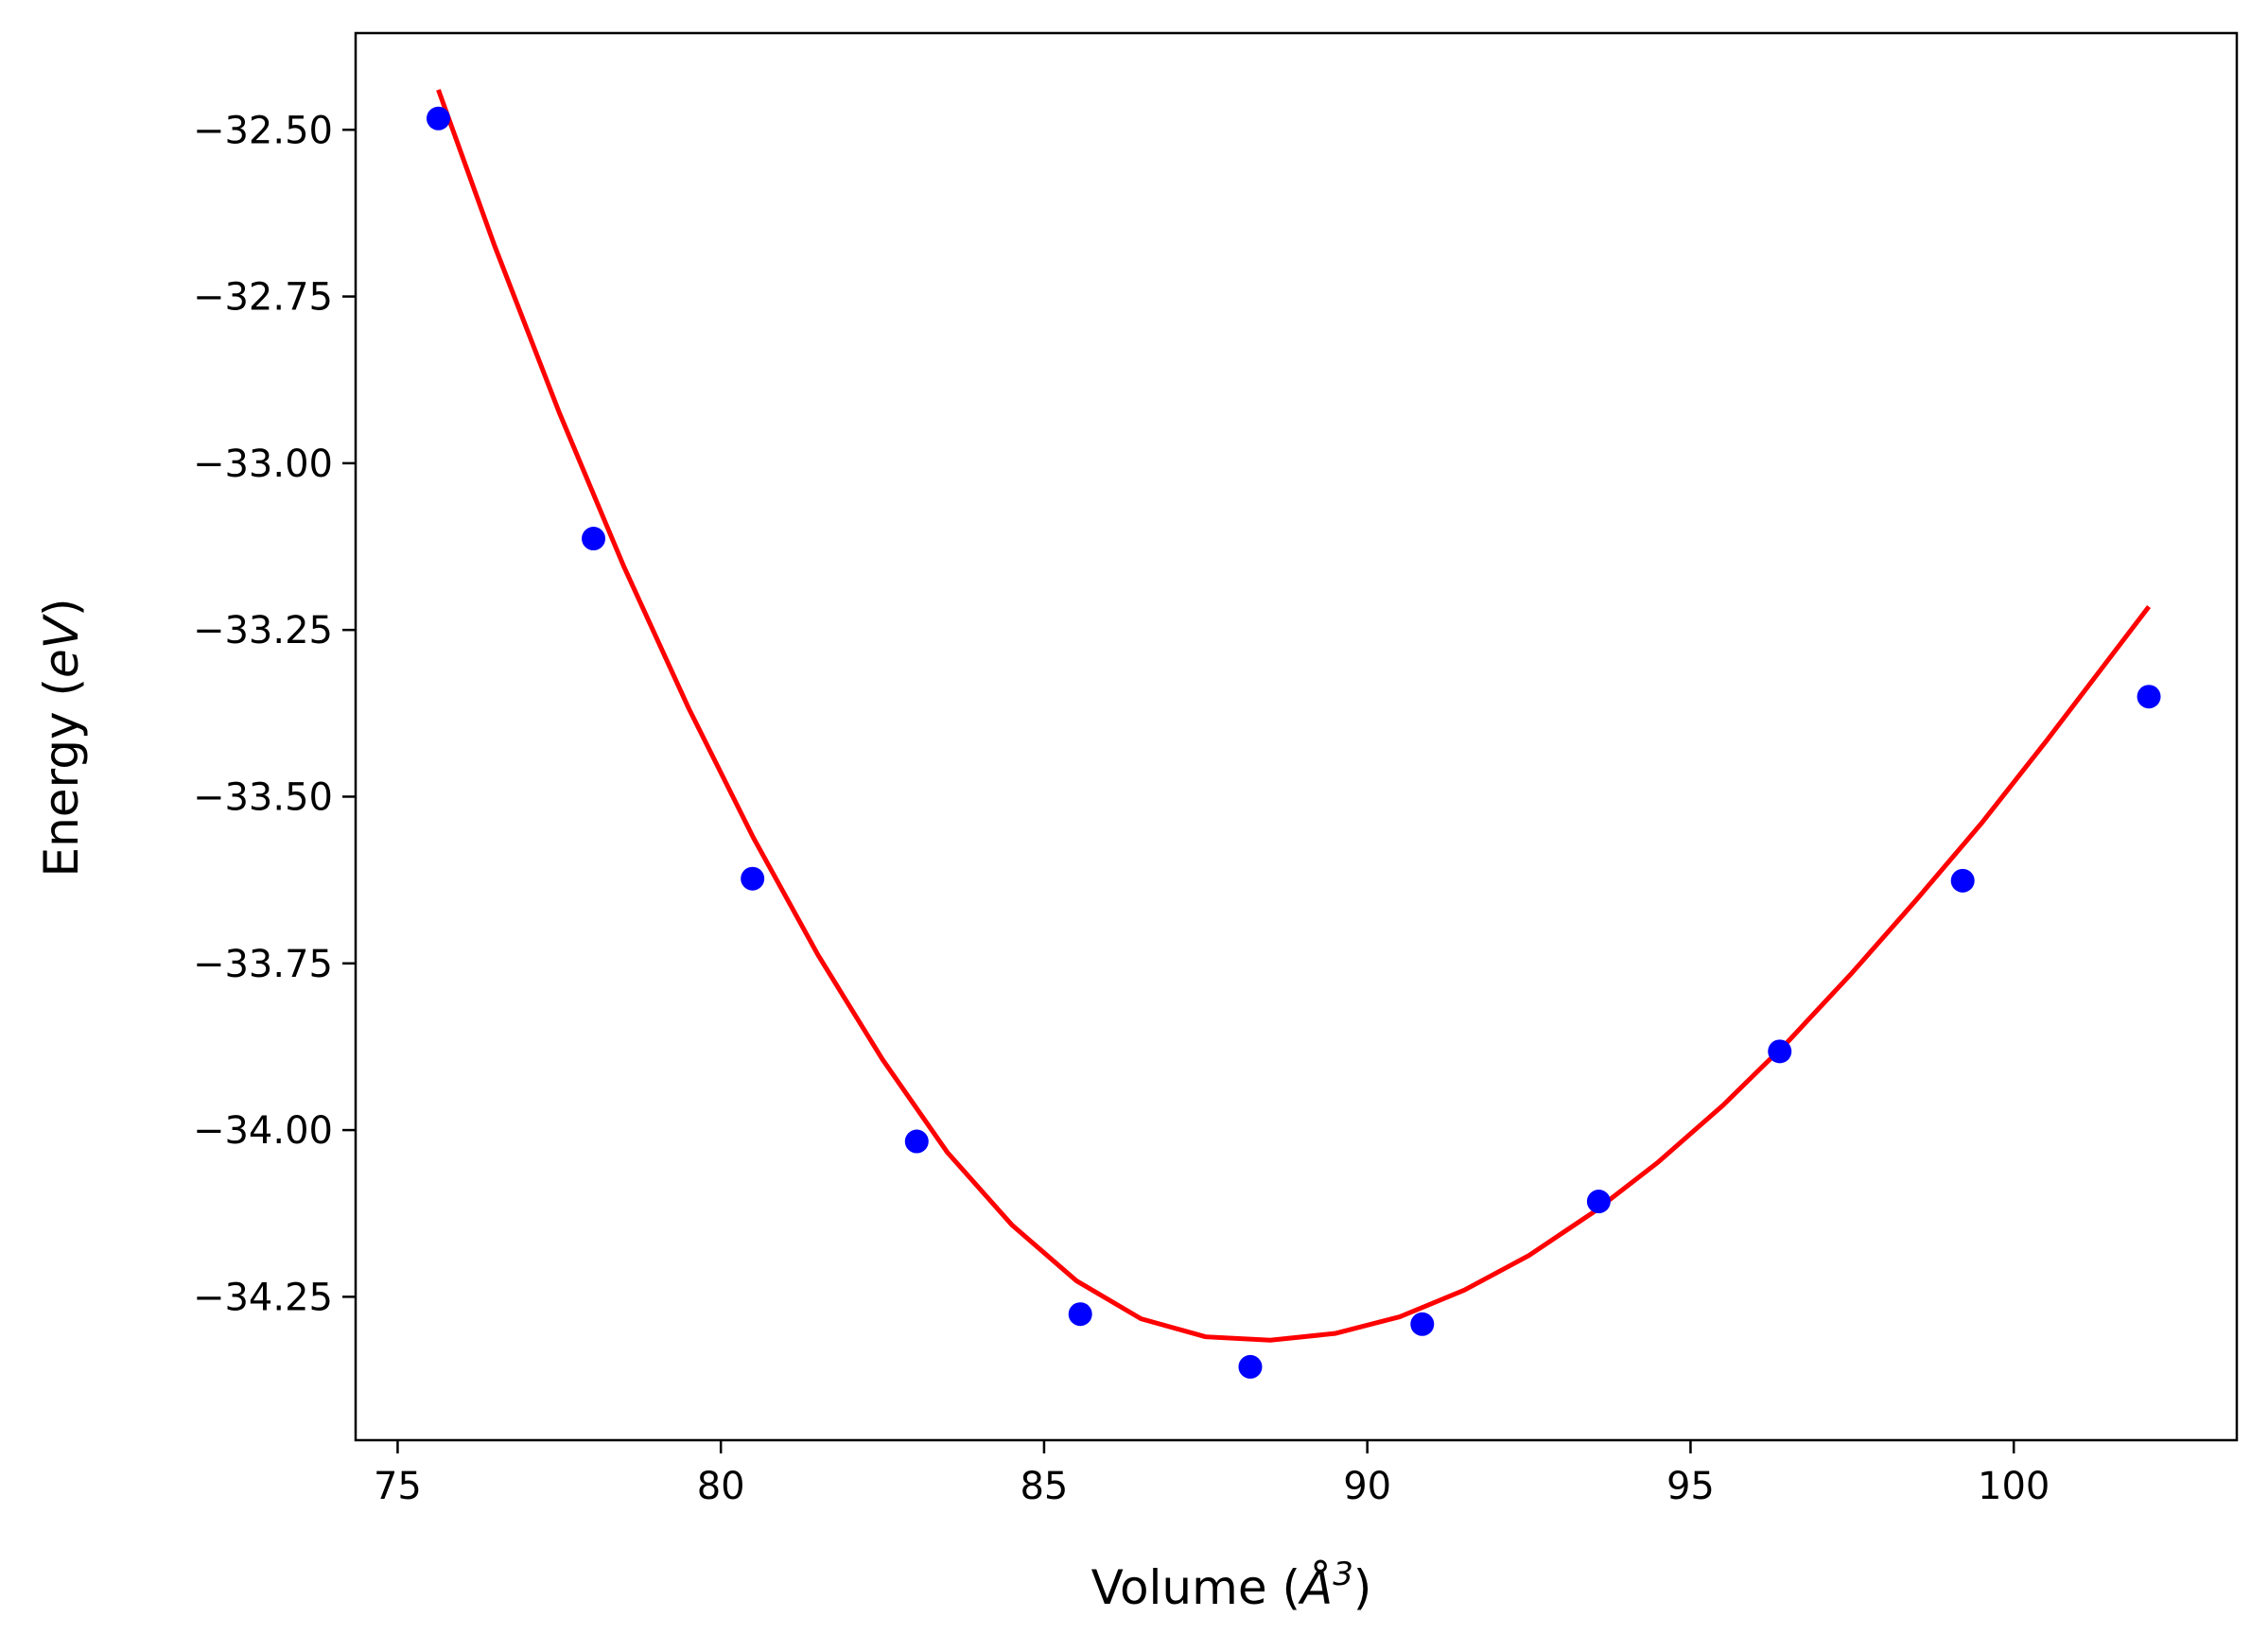  I want to click on y-axis-label-suffix: ), so click(61, 608).